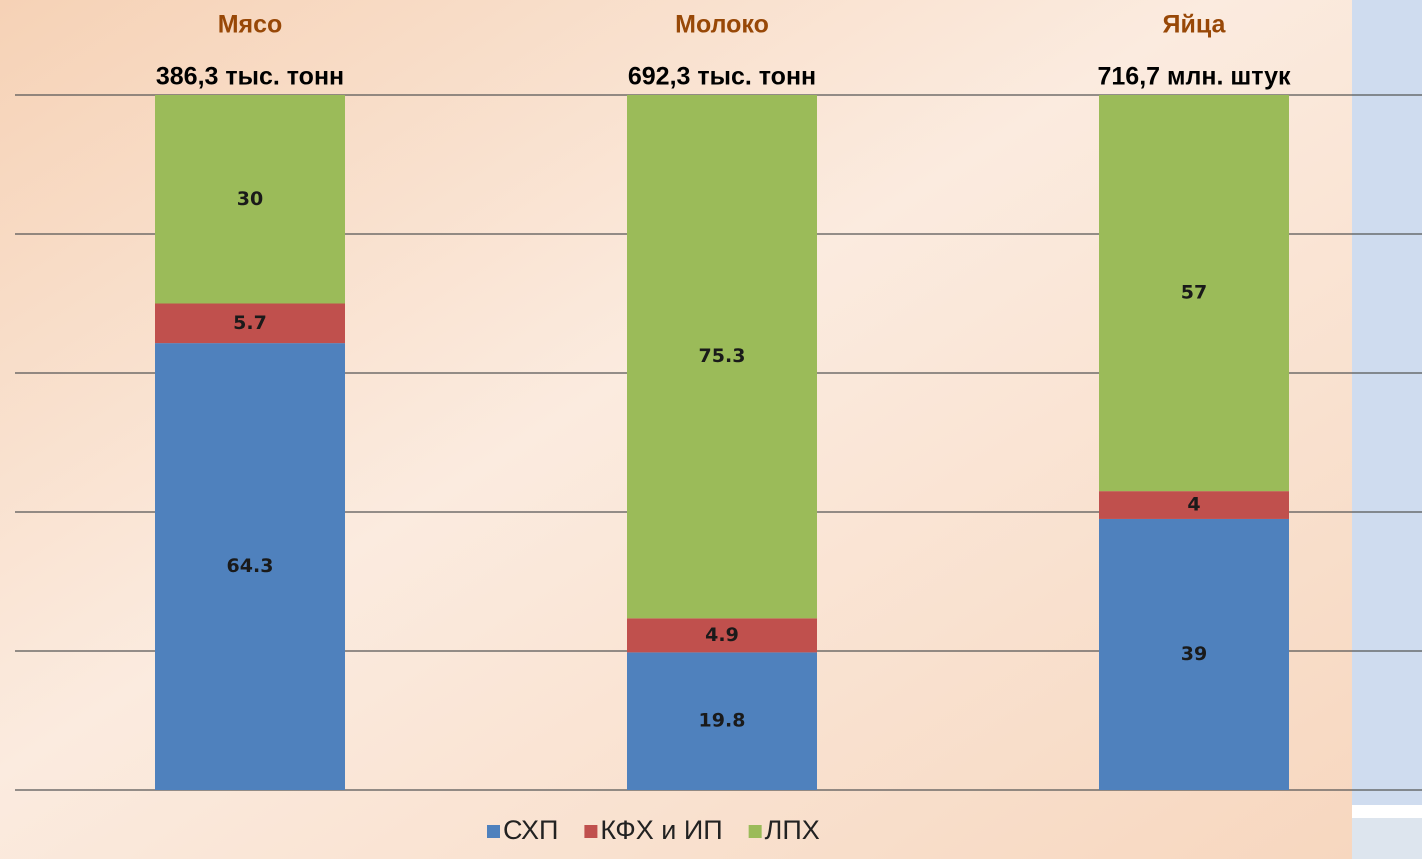  I want to click on data-label: 4, so click(1193, 505).